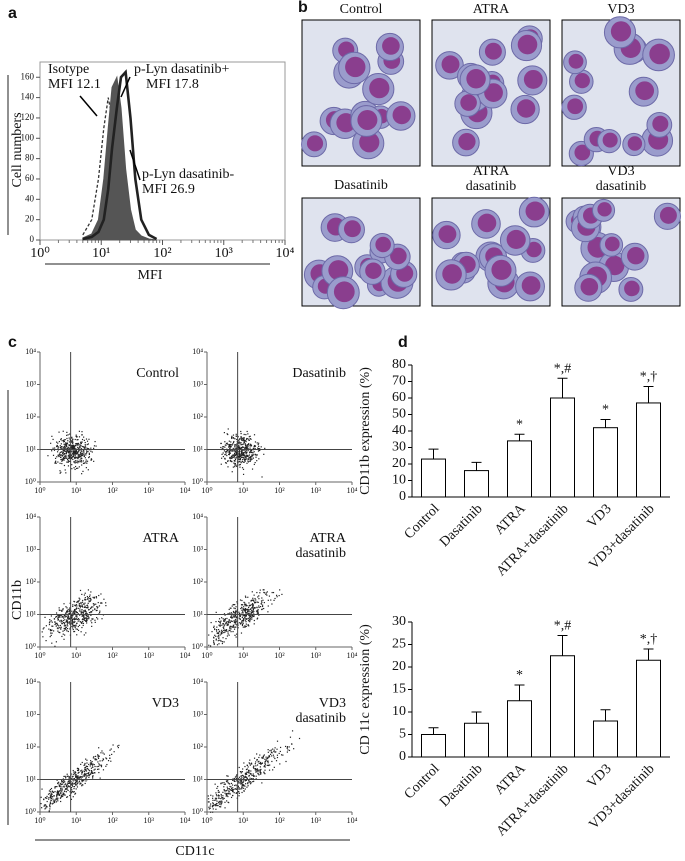 Image resolution: width=685 pixels, height=861 pixels. I want to click on histogram-curve, so click(120, 155).